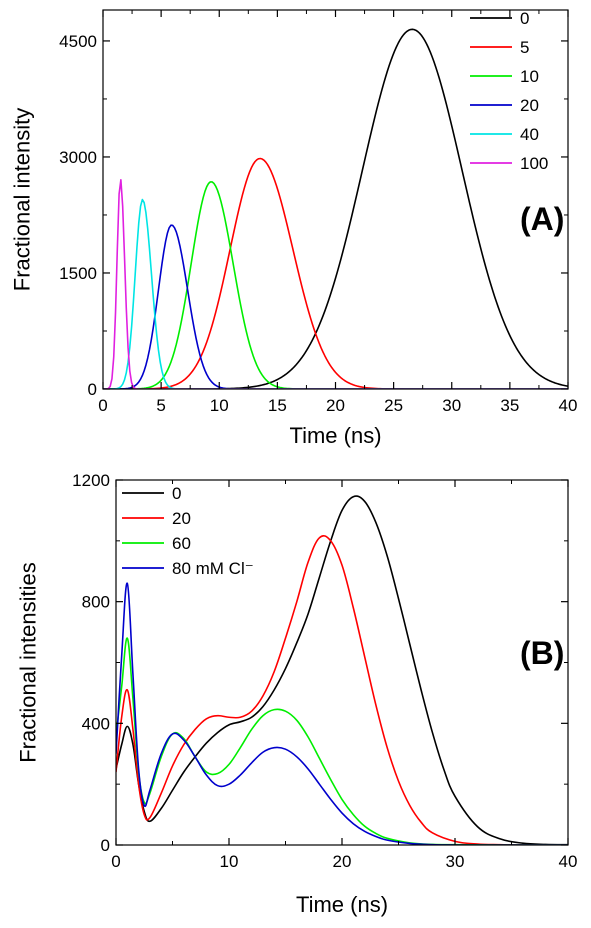 The width and height of the screenshot is (591, 928). What do you see at coordinates (542, 219) in the screenshot?
I see `panel-label: (A)` at bounding box center [542, 219].